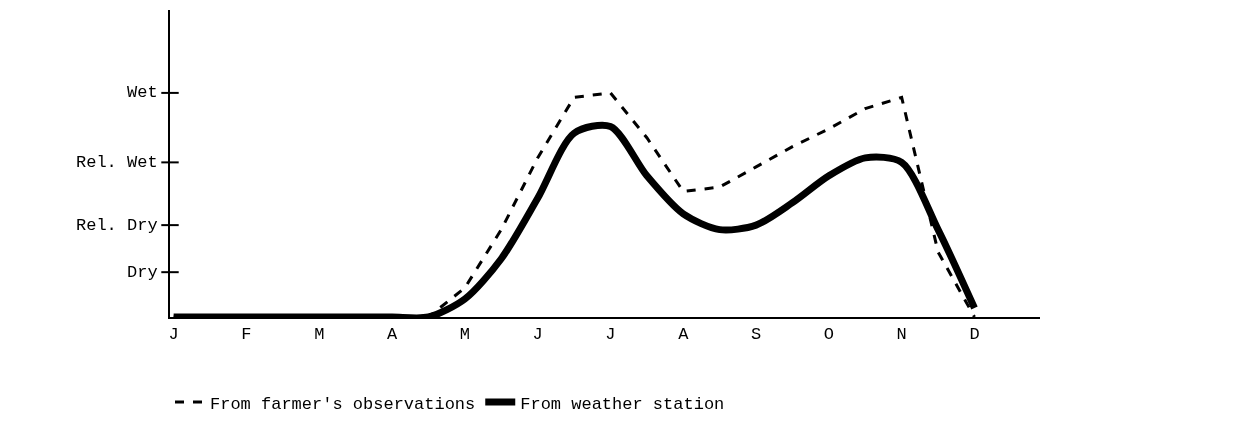  Describe the element at coordinates (828, 335) in the screenshot. I see `x-tick-label: O` at that location.